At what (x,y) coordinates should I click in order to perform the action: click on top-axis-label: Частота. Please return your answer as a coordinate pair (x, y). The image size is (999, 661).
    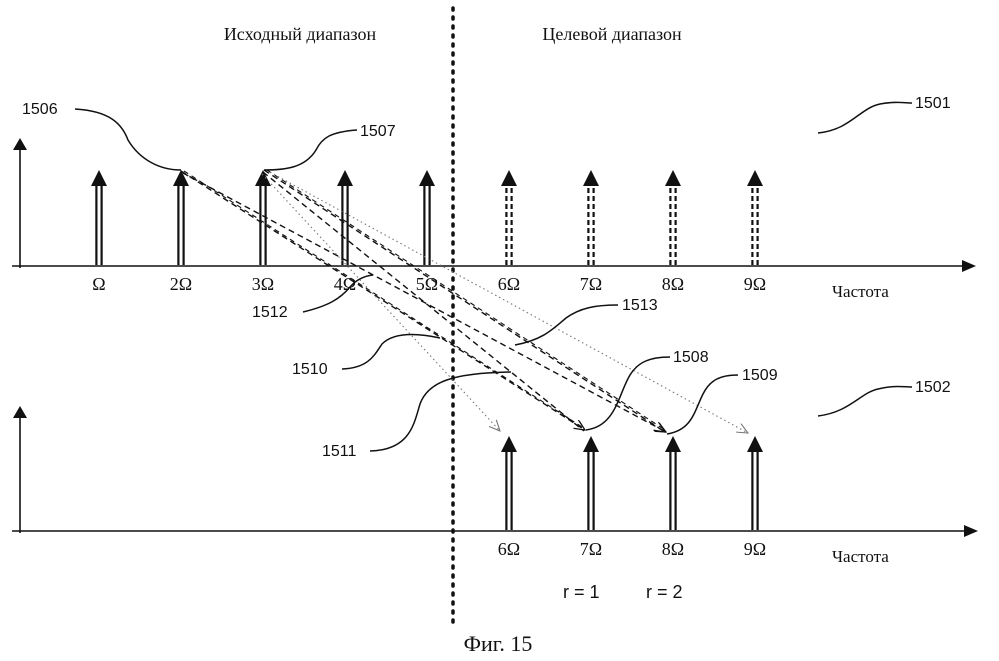
    Looking at the image, I should click on (860, 291).